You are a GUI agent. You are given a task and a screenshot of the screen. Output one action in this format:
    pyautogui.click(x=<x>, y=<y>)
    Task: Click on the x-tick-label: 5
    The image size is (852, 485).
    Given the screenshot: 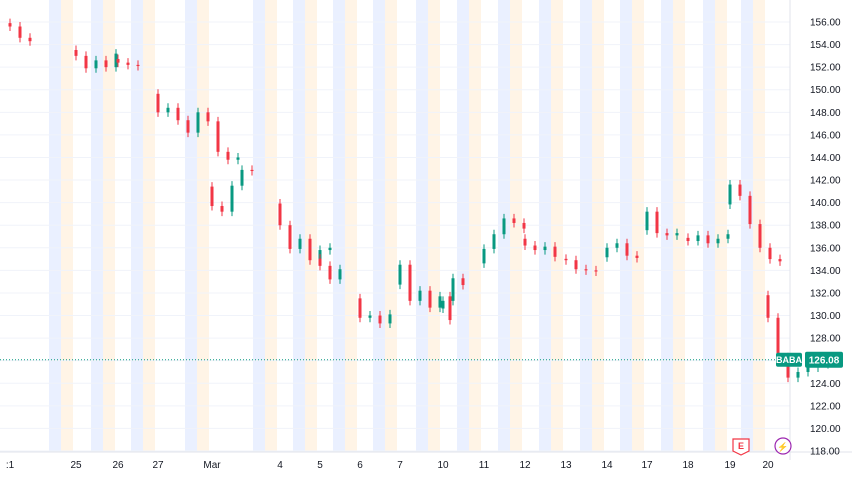 What is the action you would take?
    pyautogui.click(x=320, y=465)
    